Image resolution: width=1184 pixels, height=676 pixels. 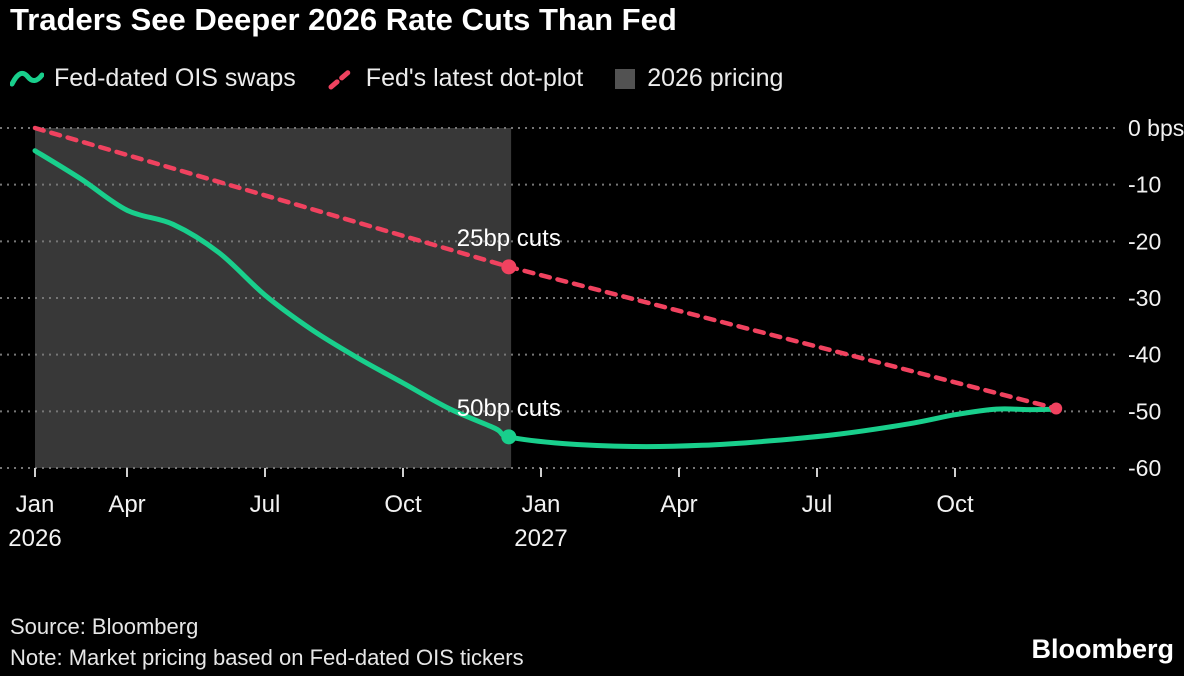 What do you see at coordinates (1144, 298) in the screenshot?
I see `y-axis-label: -30` at bounding box center [1144, 298].